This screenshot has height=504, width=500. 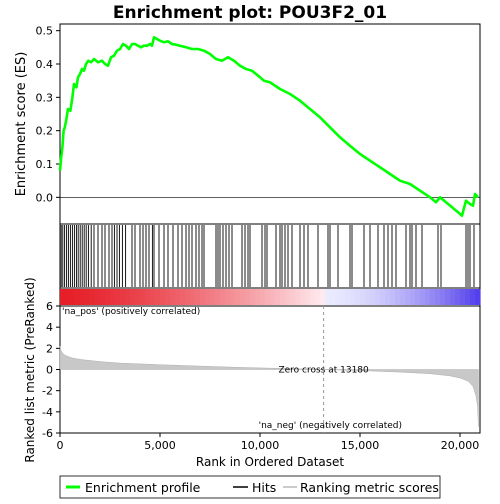 What do you see at coordinates (45, 164) in the screenshot?
I see `es-y-tick-label: 0.1` at bounding box center [45, 164].